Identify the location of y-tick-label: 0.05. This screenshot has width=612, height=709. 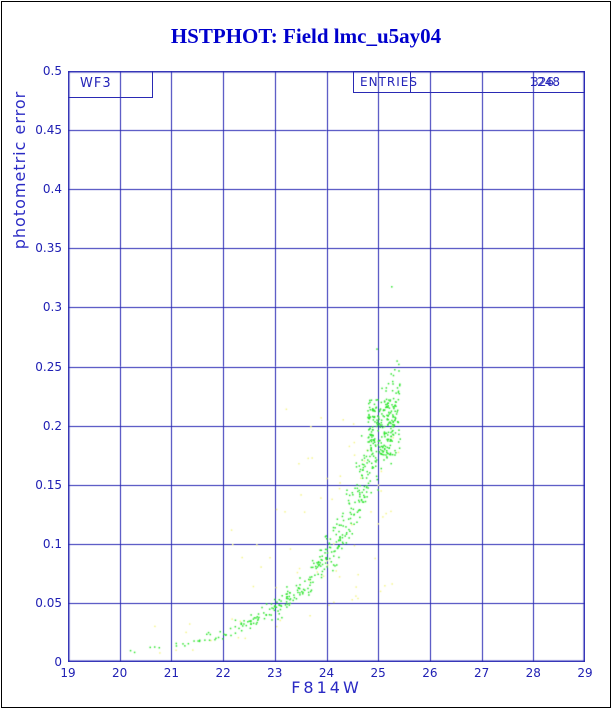
(48, 602).